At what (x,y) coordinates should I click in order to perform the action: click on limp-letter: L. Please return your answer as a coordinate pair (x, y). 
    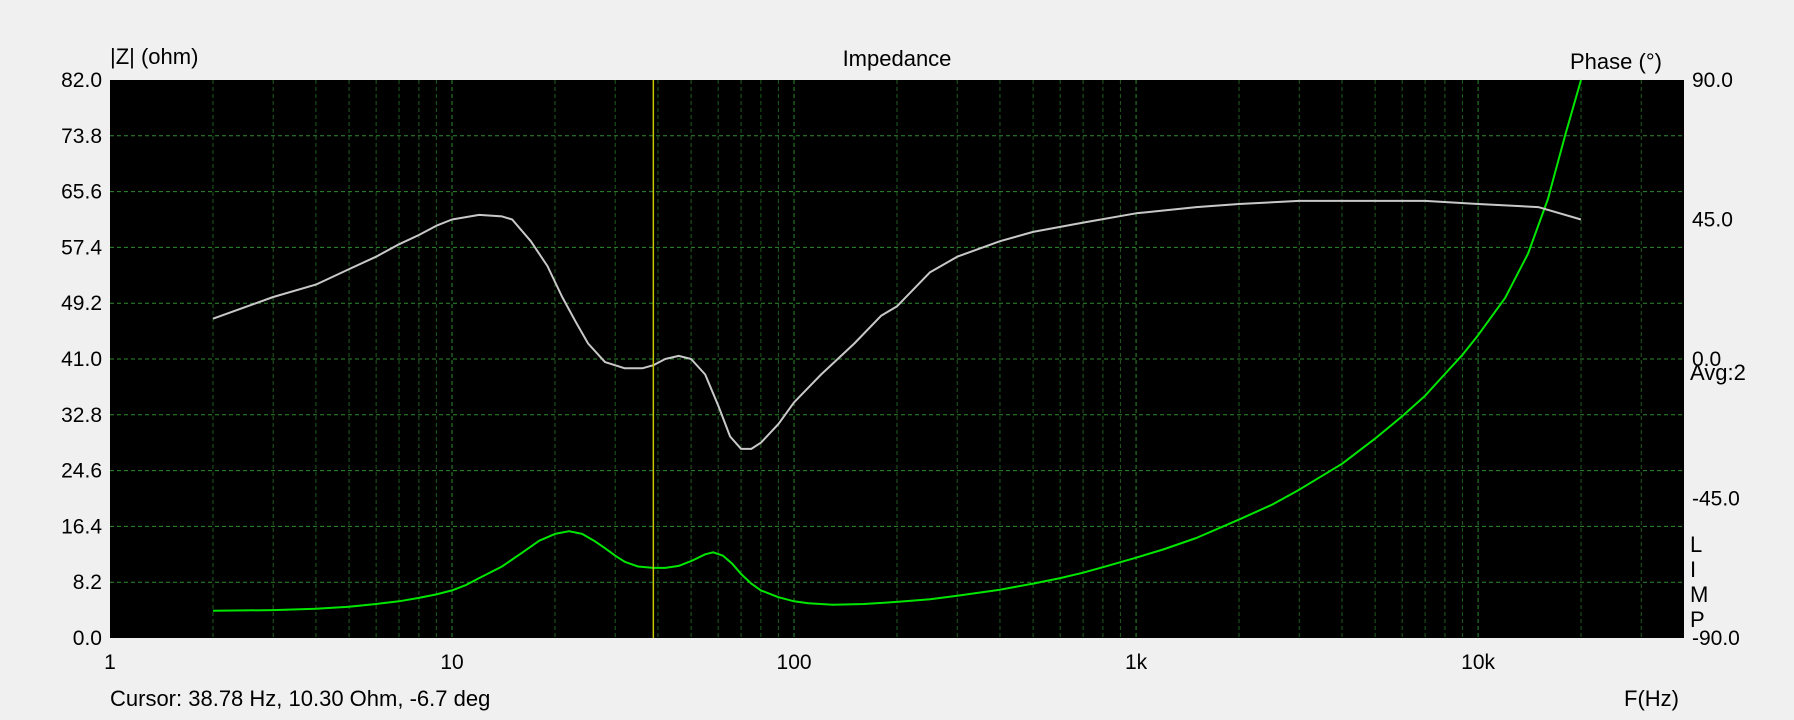
    Looking at the image, I should click on (1696, 544).